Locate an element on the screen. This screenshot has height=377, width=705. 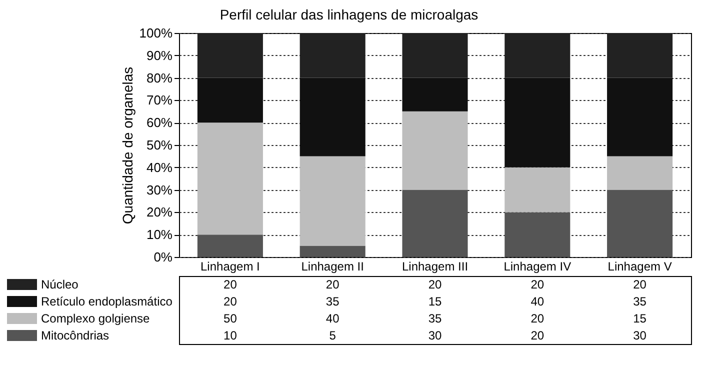
data-label: 50 is located at coordinates (231, 319).